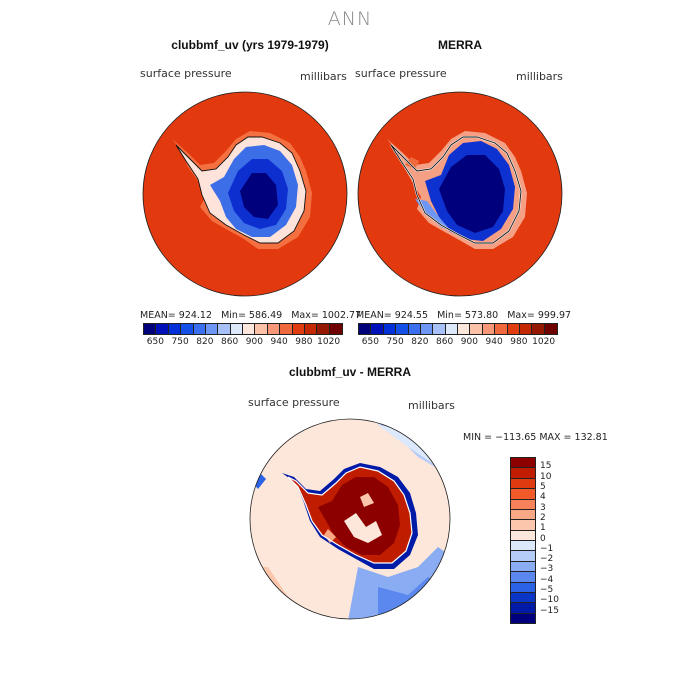 The height and width of the screenshot is (700, 700). I want to click on right-colorbar-labels: 650 750 820 860 900 940 980 1020, so click(457, 343).